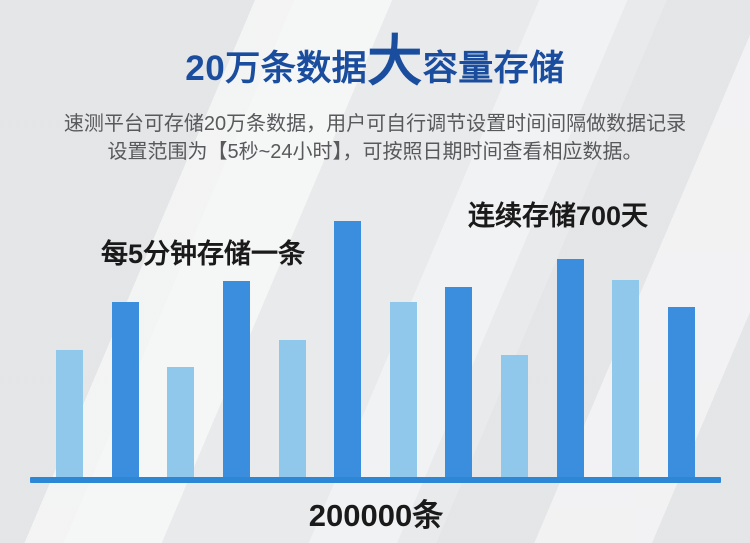 The width and height of the screenshot is (750, 543). Describe the element at coordinates (276, 68) in the screenshot. I see `title-prefix: 20万条数据` at that location.